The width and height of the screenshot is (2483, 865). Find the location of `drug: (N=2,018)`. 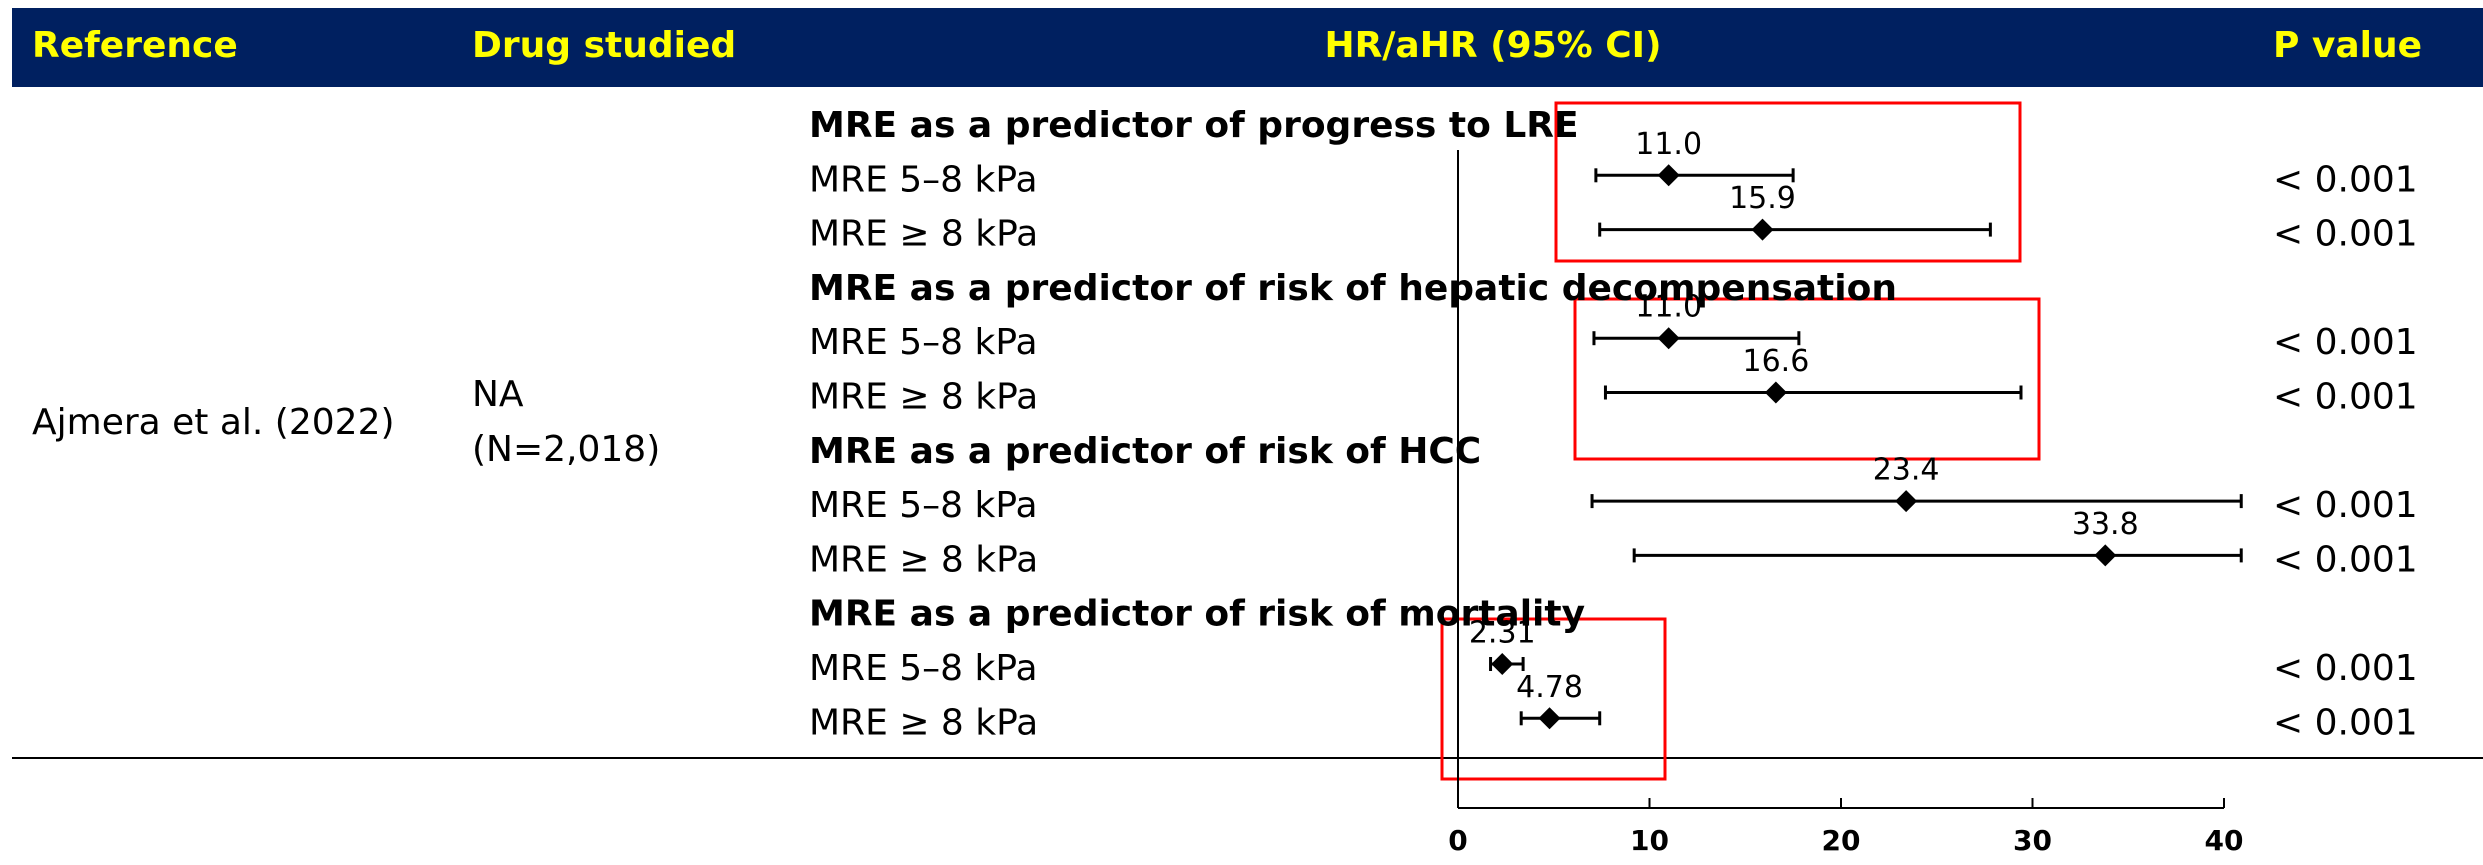

drug: (N=2,018) is located at coordinates (566, 449).